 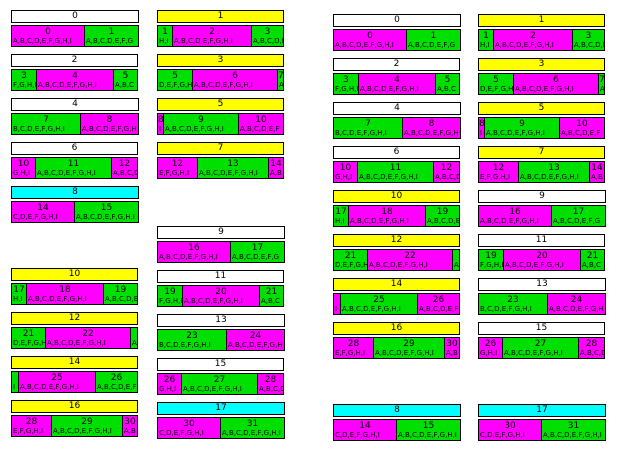 I want to click on cell: 14 C,D,E,F,G,H,I, so click(x=43, y=212).